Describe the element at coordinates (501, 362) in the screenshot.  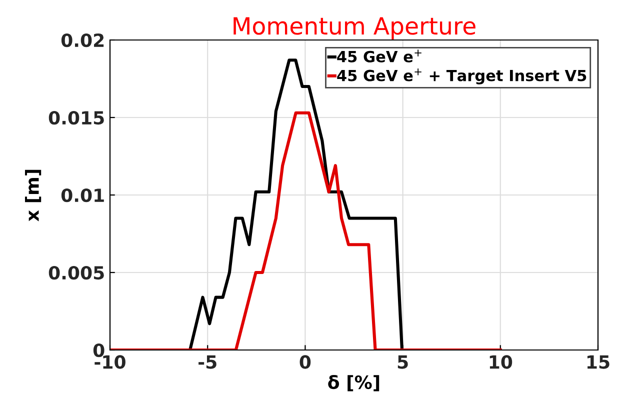
I see `x-tick-label: 10` at that location.